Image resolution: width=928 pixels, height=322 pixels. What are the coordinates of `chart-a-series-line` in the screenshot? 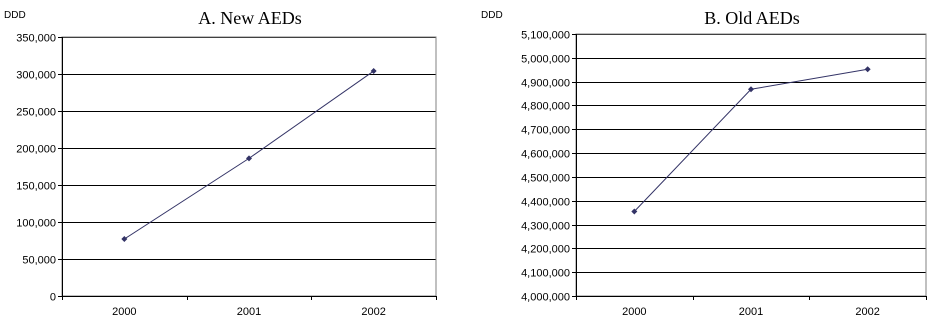 It's located at (249, 155).